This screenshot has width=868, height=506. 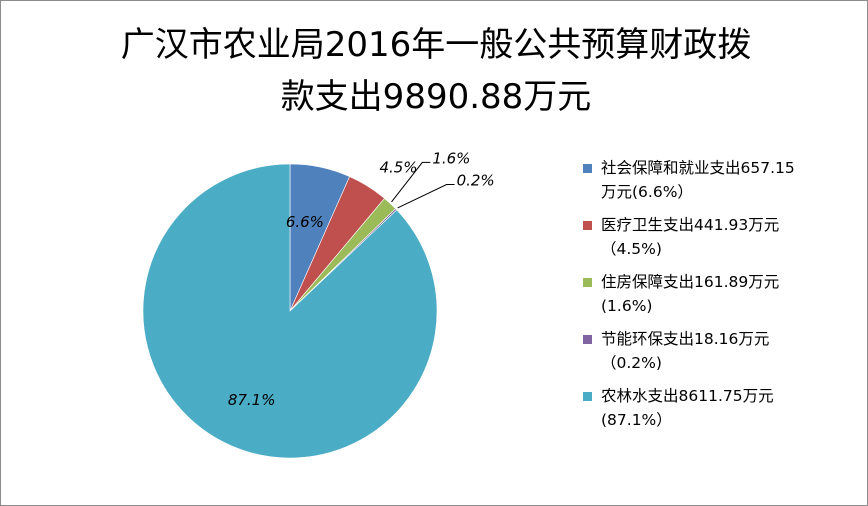 I want to click on legend-label-line1: 医疗卫生支出441.93万元, so click(x=690, y=225).